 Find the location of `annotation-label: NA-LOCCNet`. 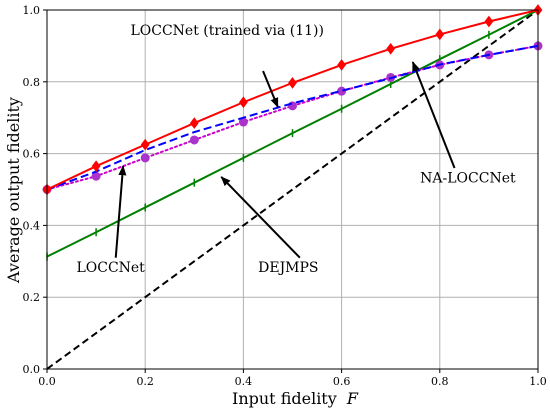

annotation-label: NA-LOCCNet is located at coordinates (468, 178).